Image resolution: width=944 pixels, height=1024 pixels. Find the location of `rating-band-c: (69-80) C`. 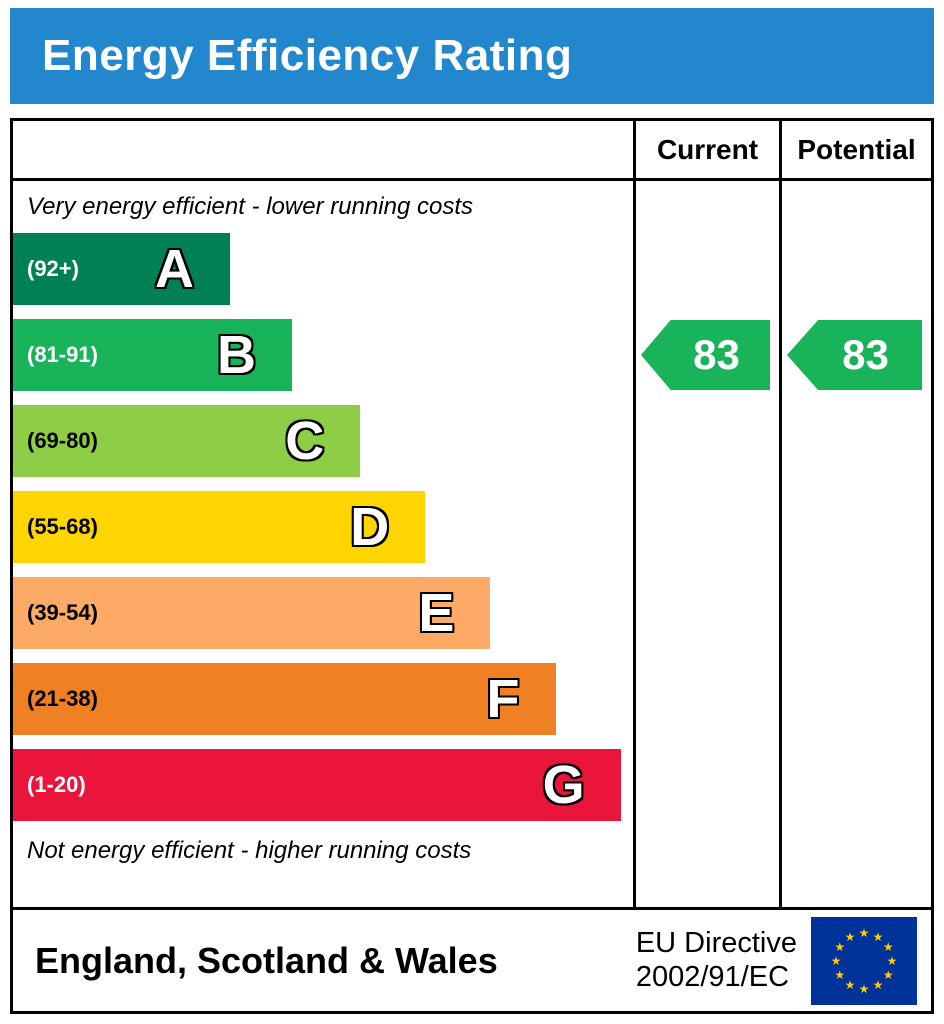

rating-band-c: (69-80) C is located at coordinates (187, 441).